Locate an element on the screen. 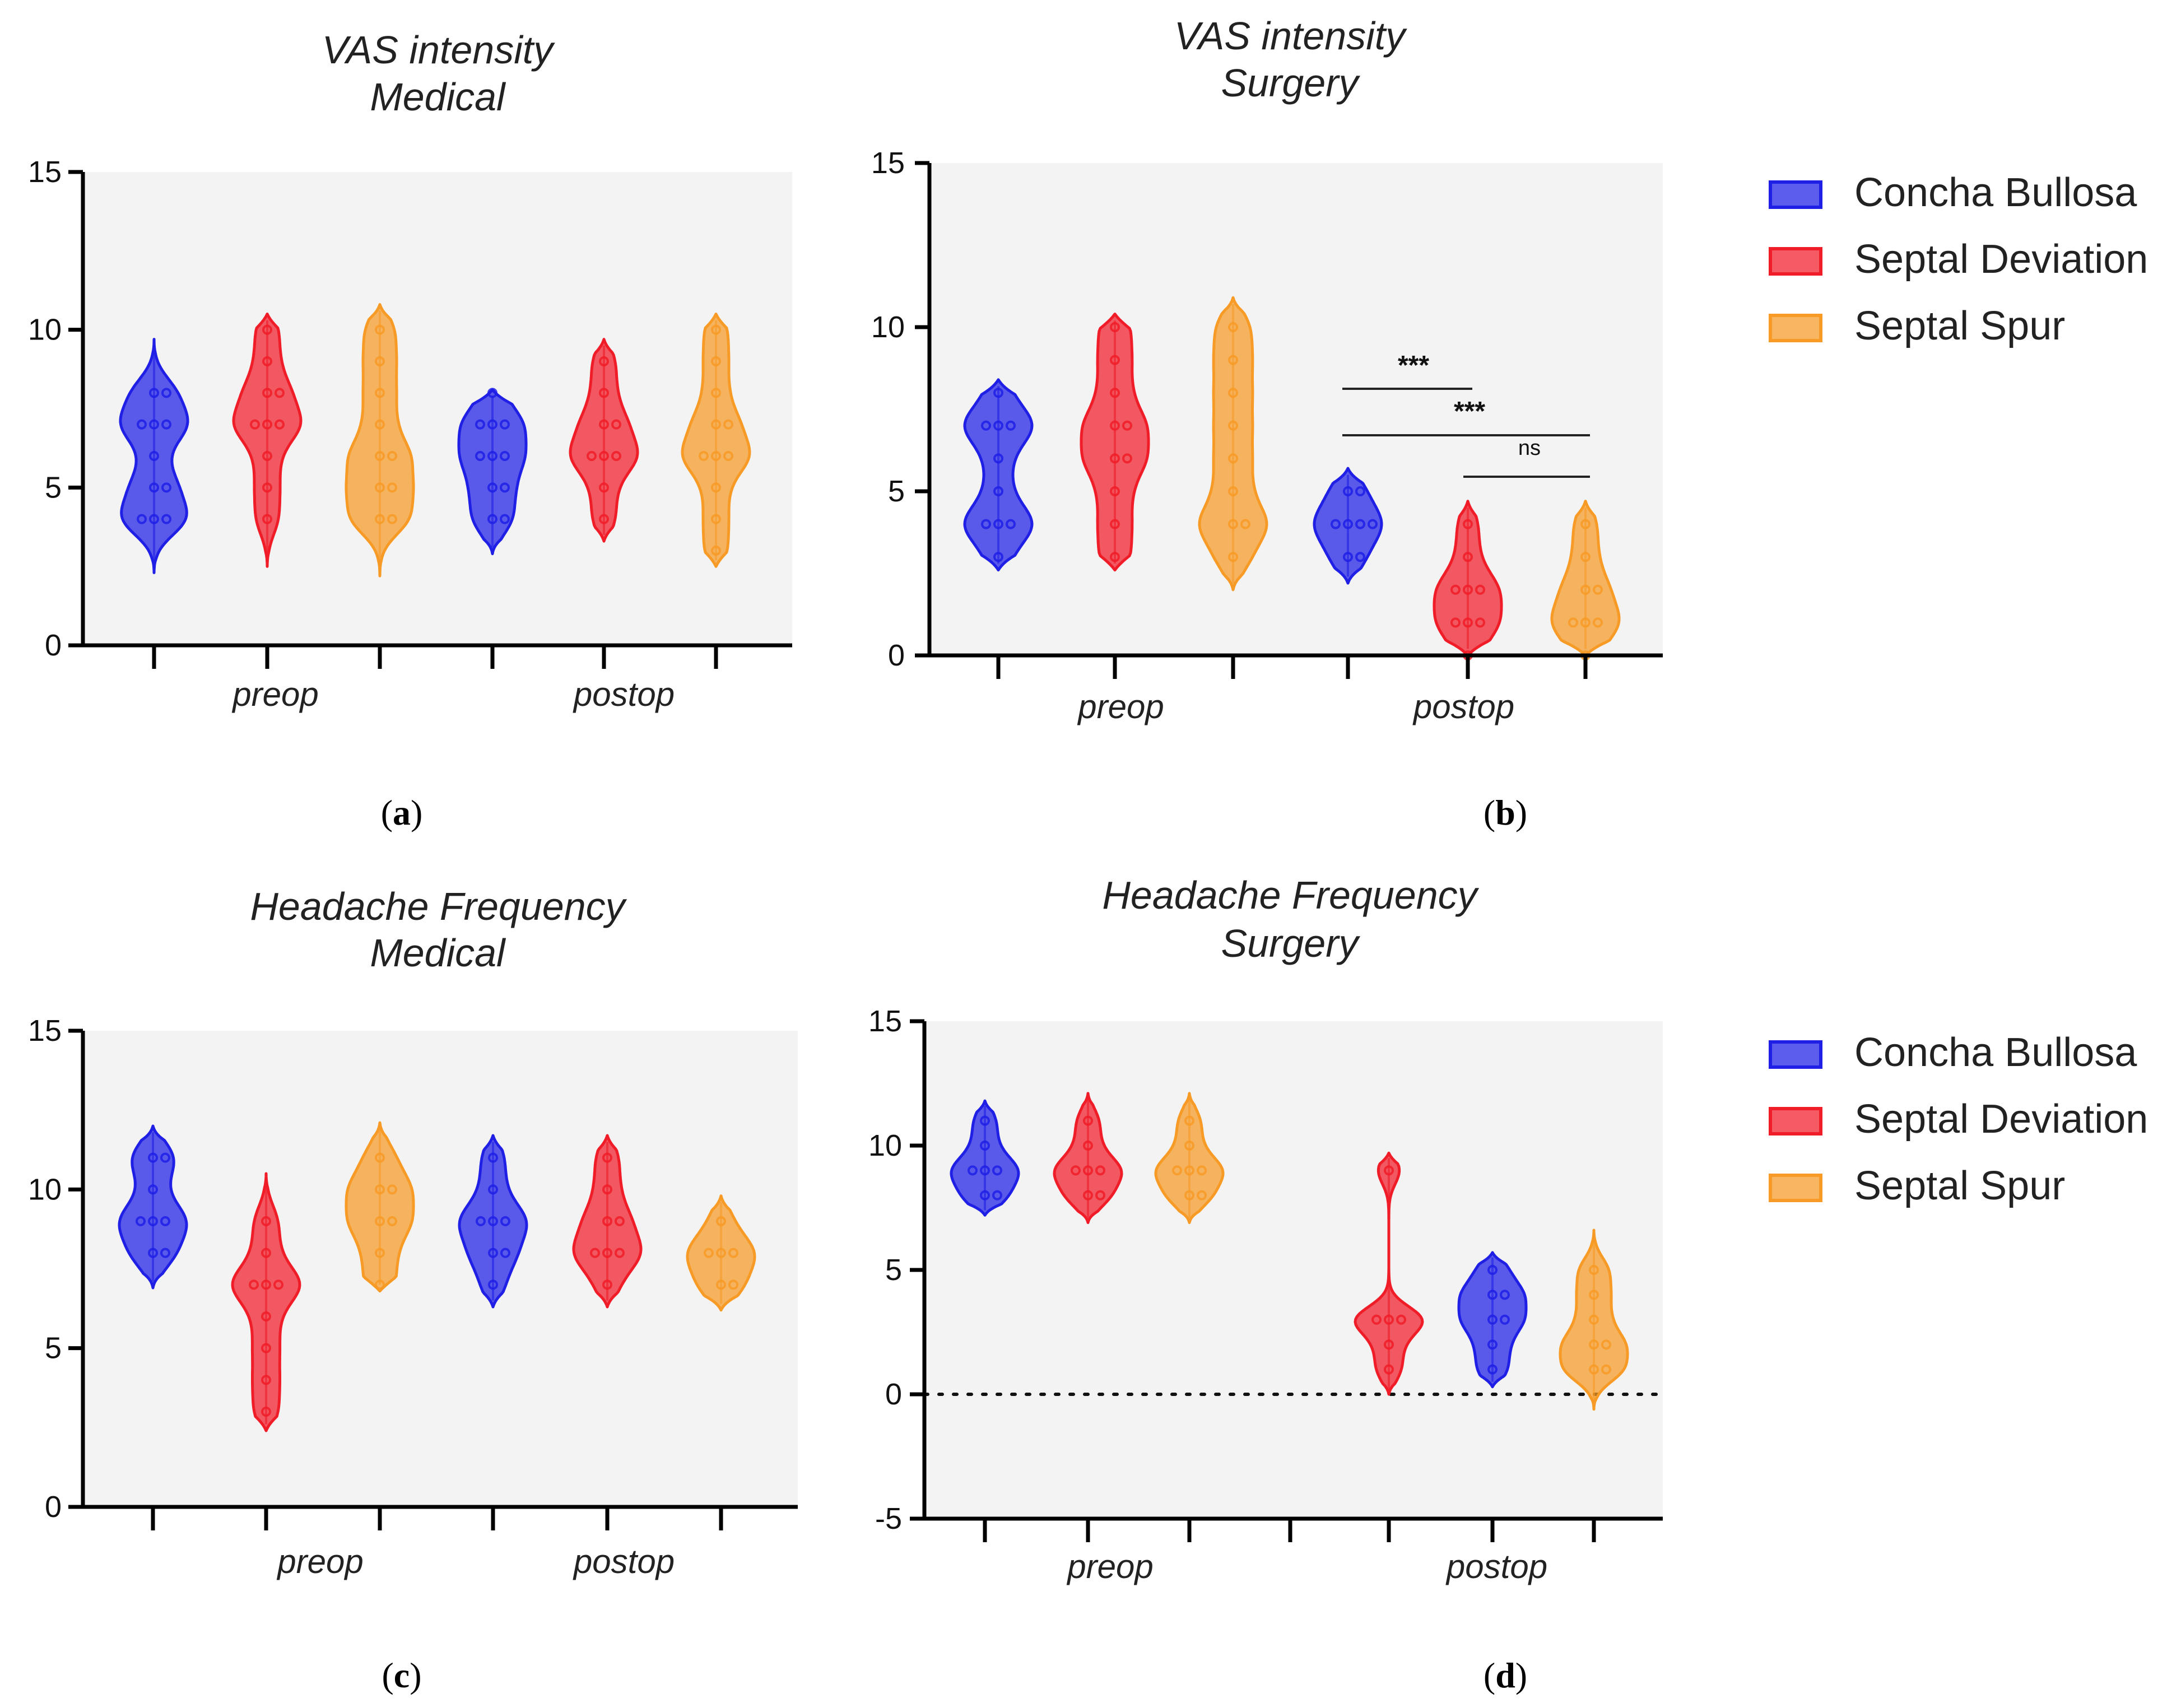 The width and height of the screenshot is (2167, 1708). y-tick-label: 5 is located at coordinates (53, 487).